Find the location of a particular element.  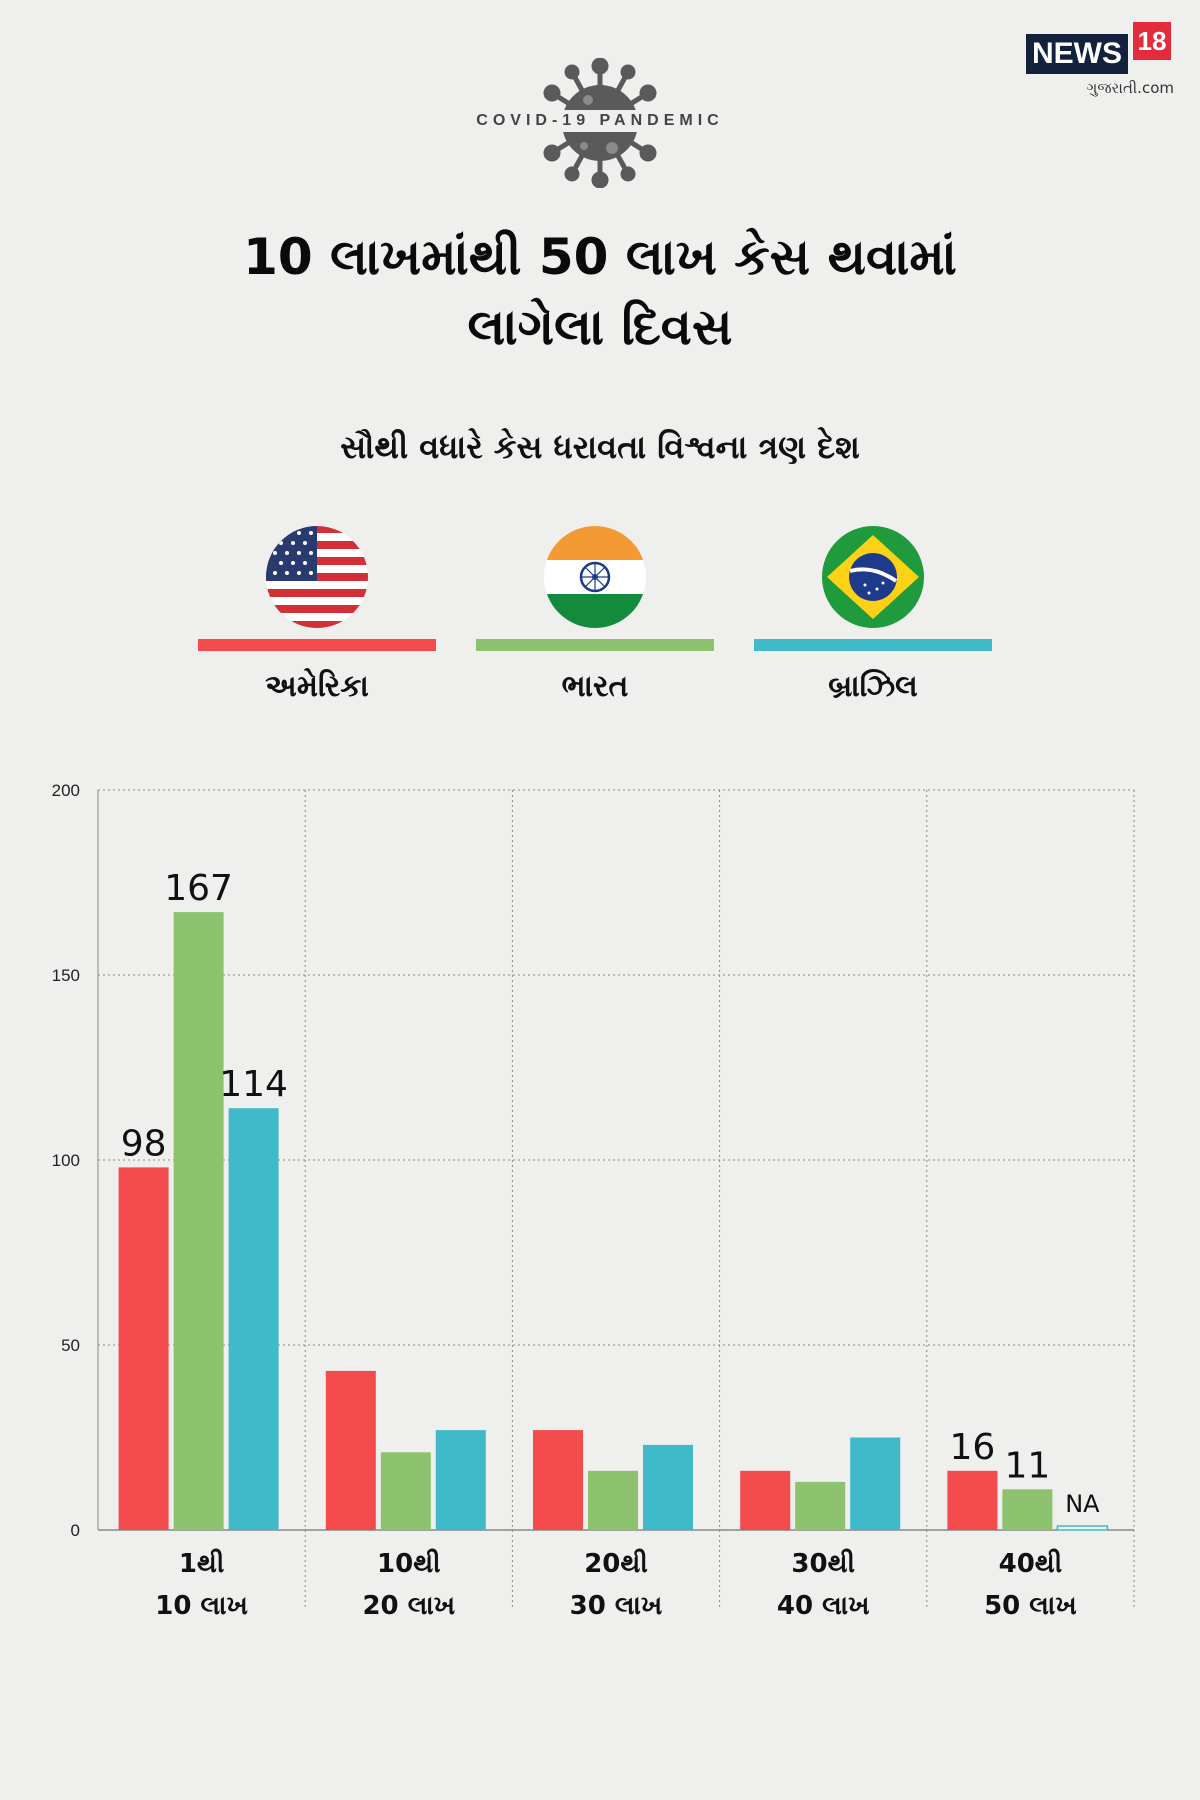

legend-label-usa: અમેરિકા is located at coordinates (317, 686).